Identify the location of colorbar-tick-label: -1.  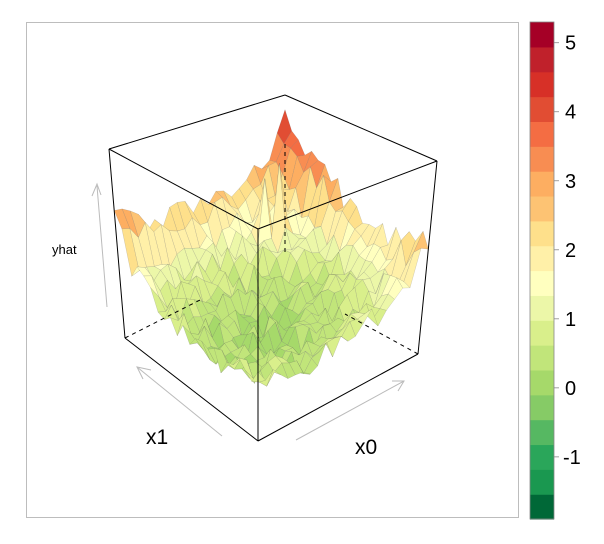
(572, 458).